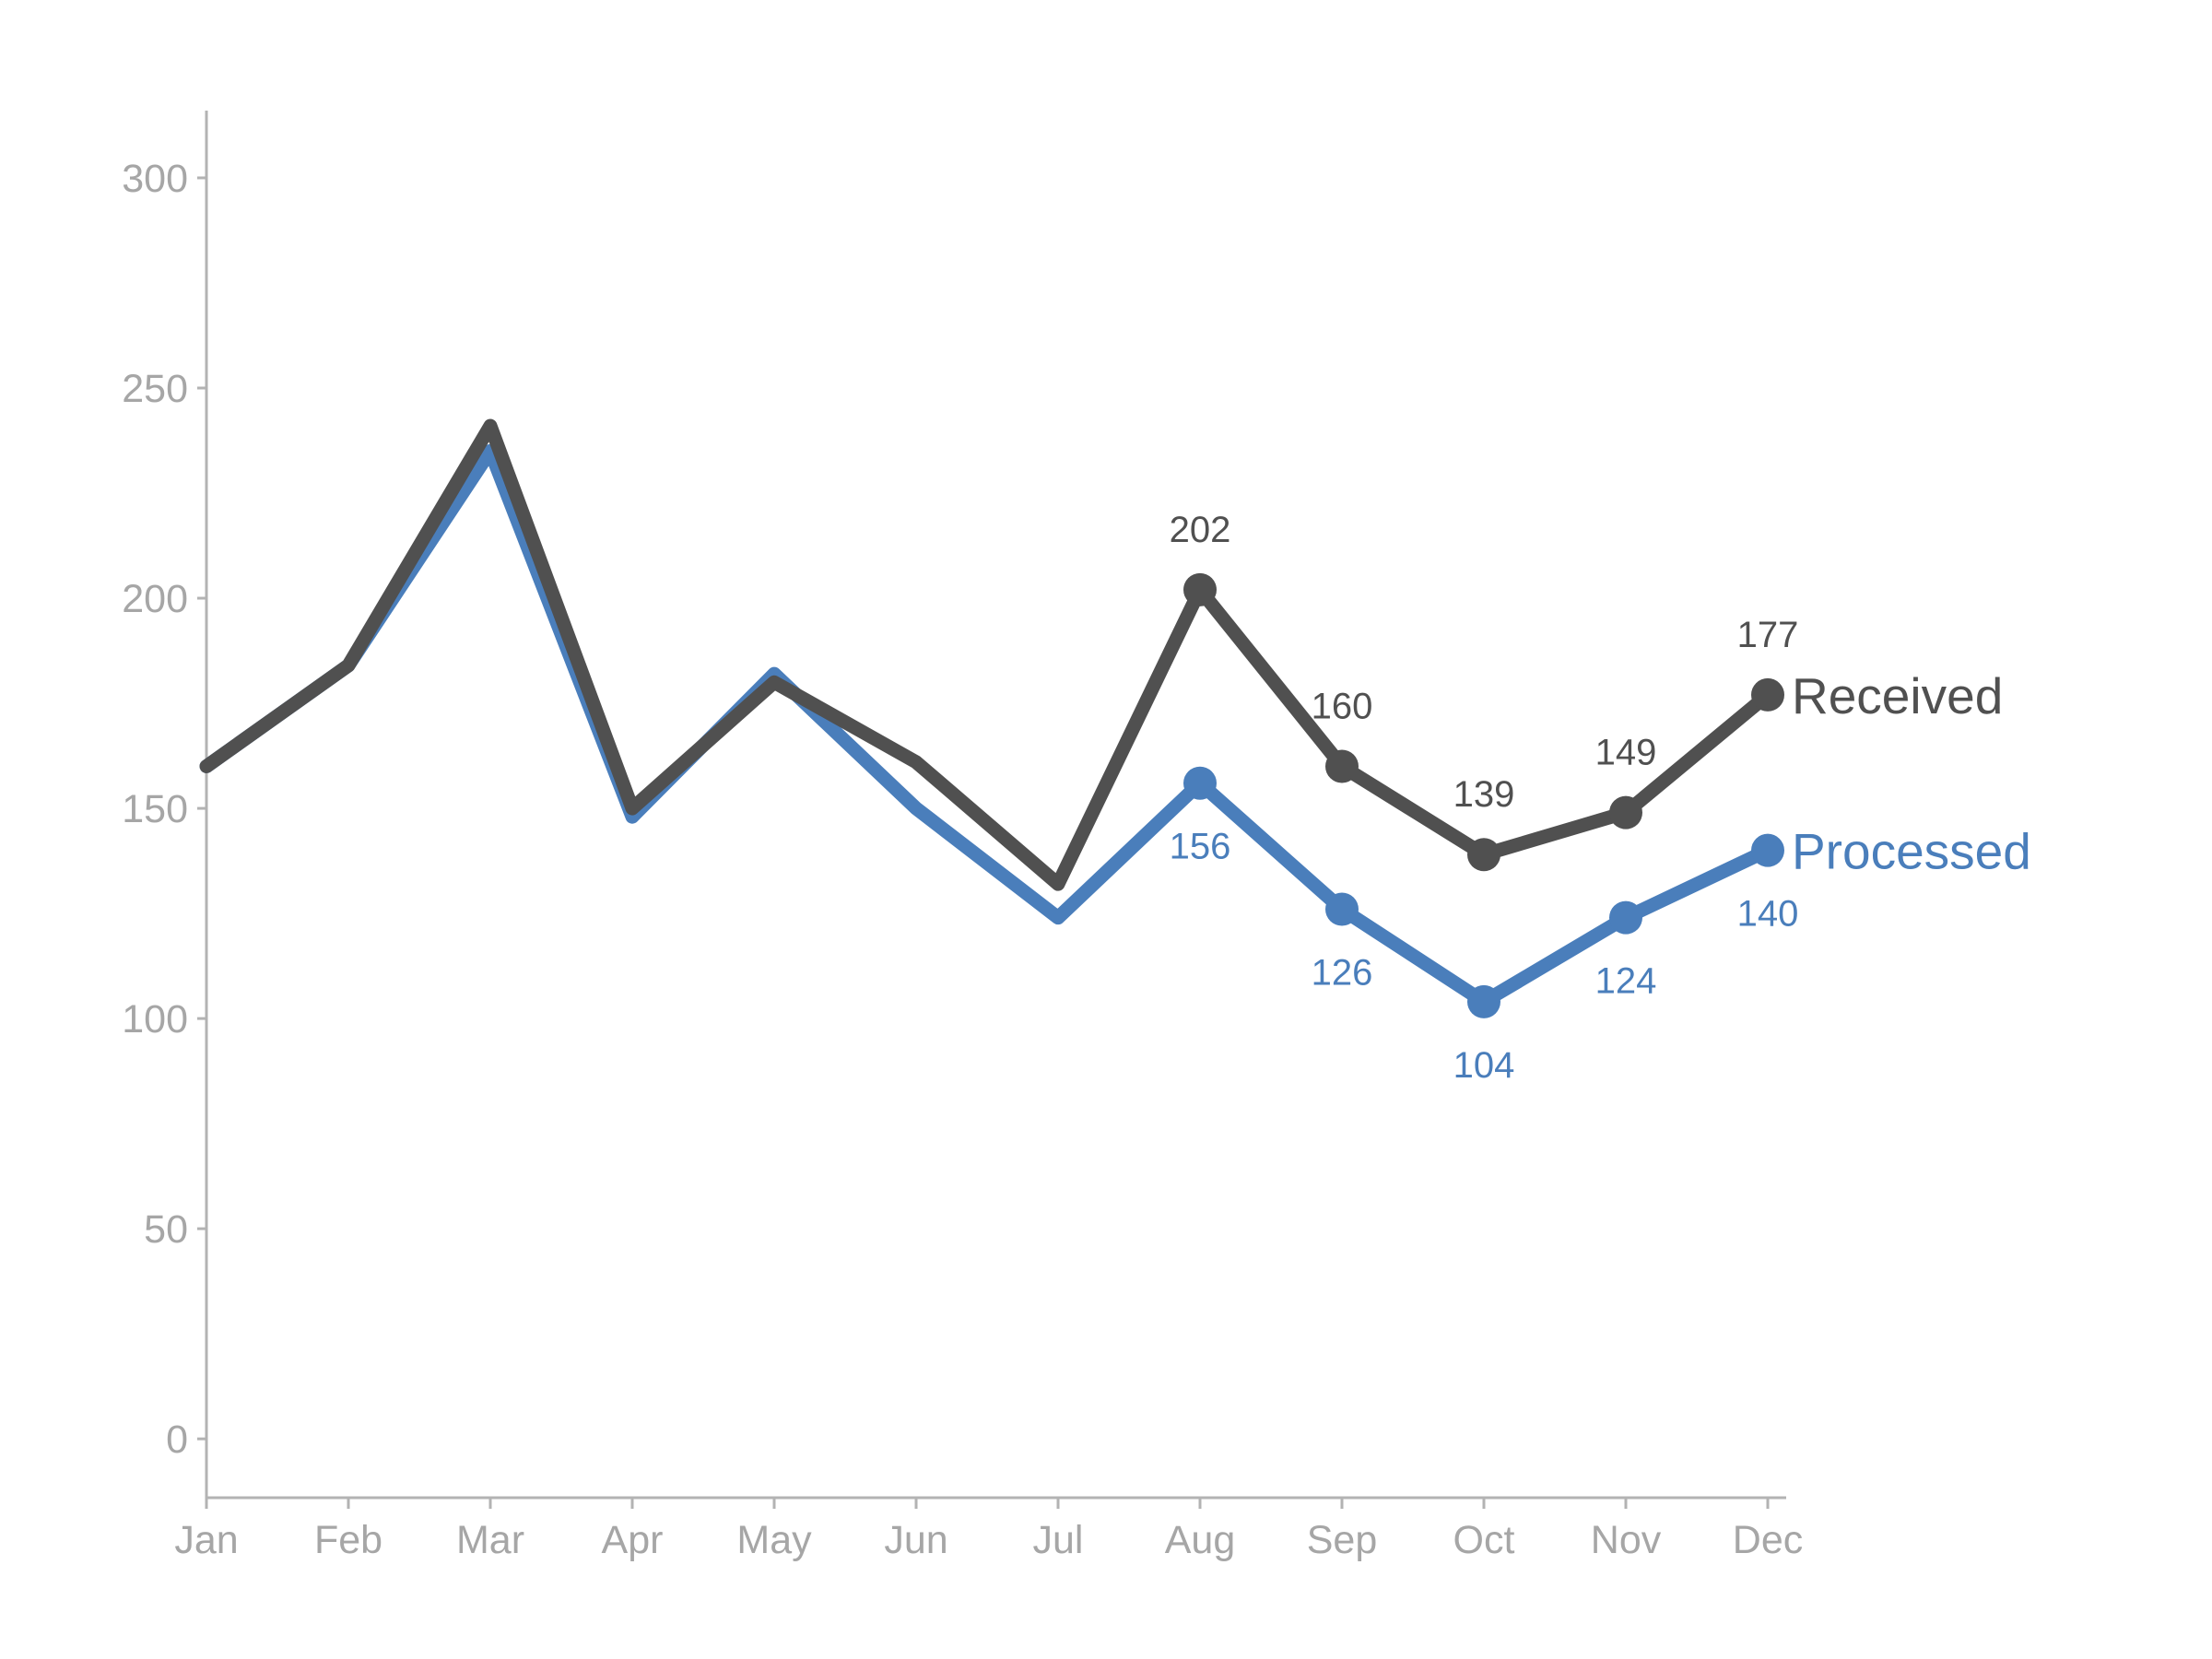  Describe the element at coordinates (1768, 1540) in the screenshot. I see `x-tick-label: Dec` at that location.